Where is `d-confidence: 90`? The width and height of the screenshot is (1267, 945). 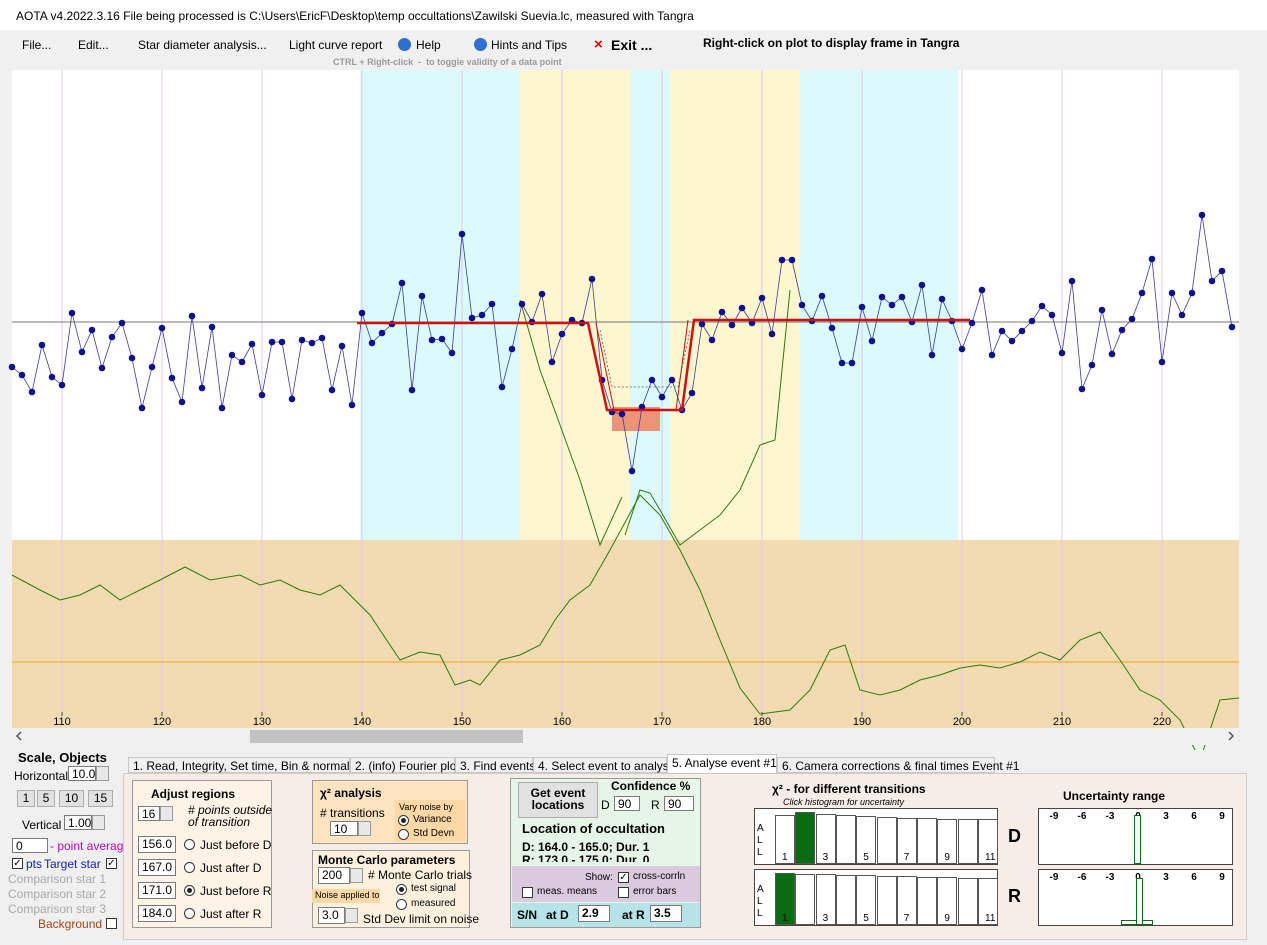
d-confidence: 90 is located at coordinates (627, 803).